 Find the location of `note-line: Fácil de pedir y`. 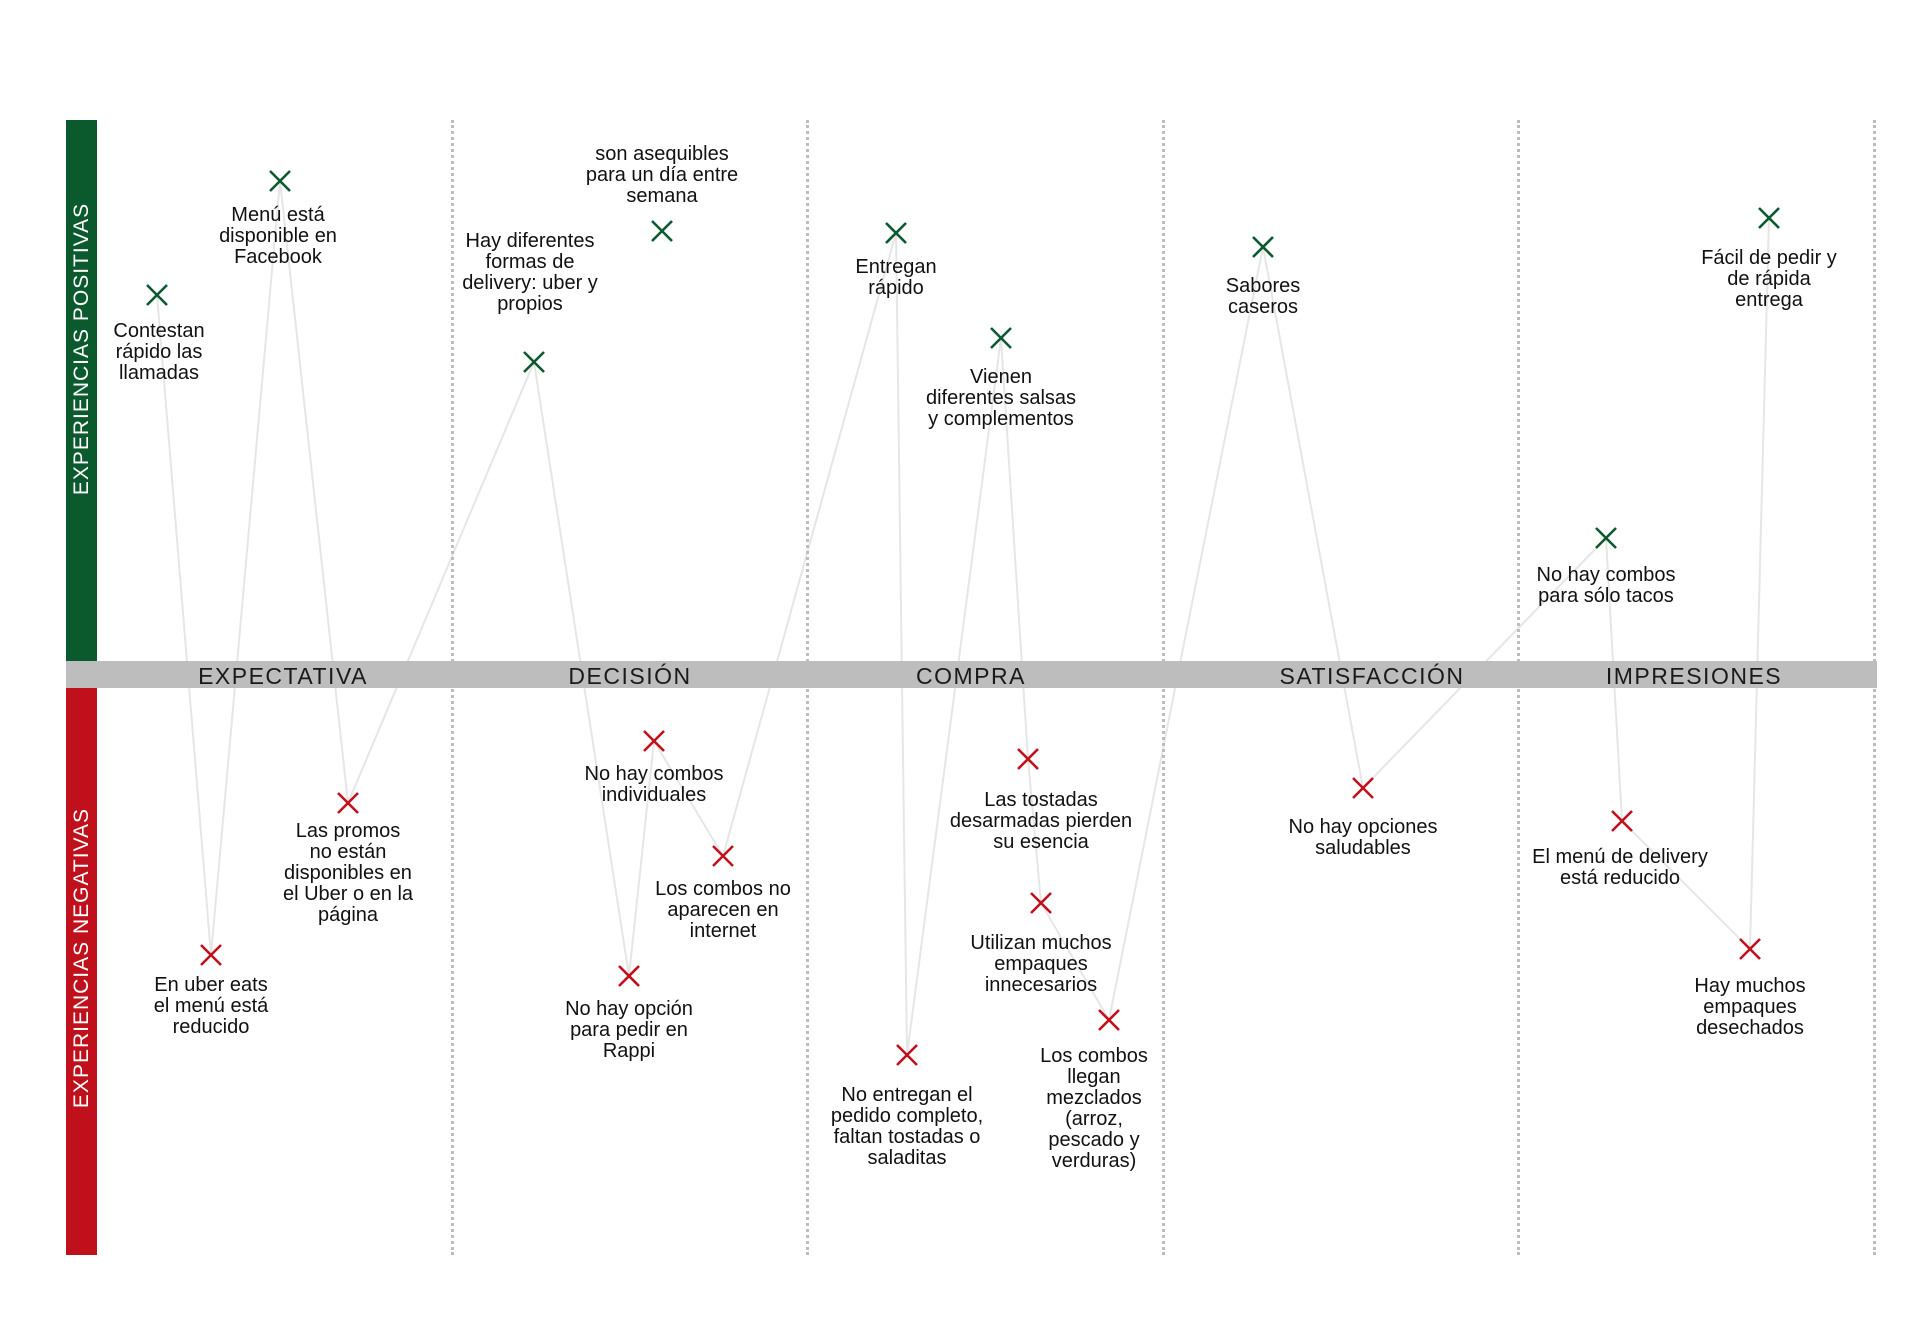

note-line: Fácil de pedir y is located at coordinates (1769, 258).